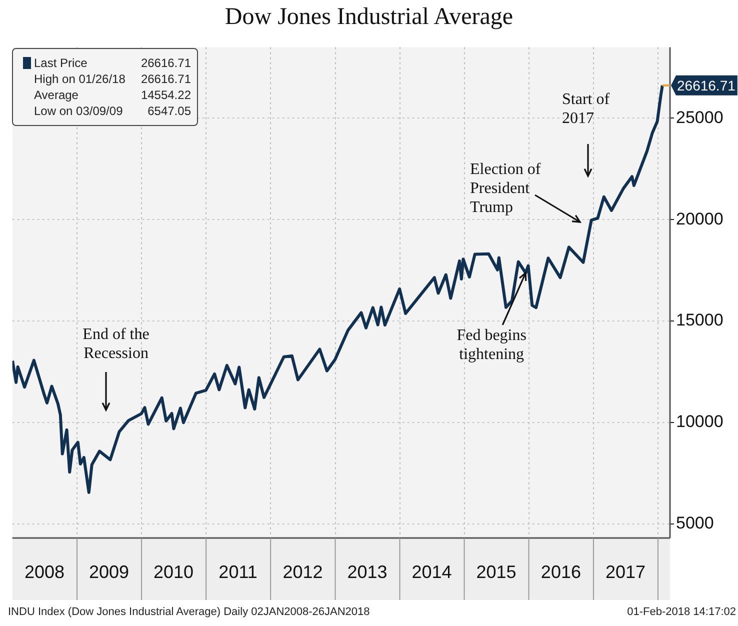 This screenshot has width=738, height=626. Describe the element at coordinates (492, 345) in the screenshot. I see `annotation: Fed begins tightening` at that location.